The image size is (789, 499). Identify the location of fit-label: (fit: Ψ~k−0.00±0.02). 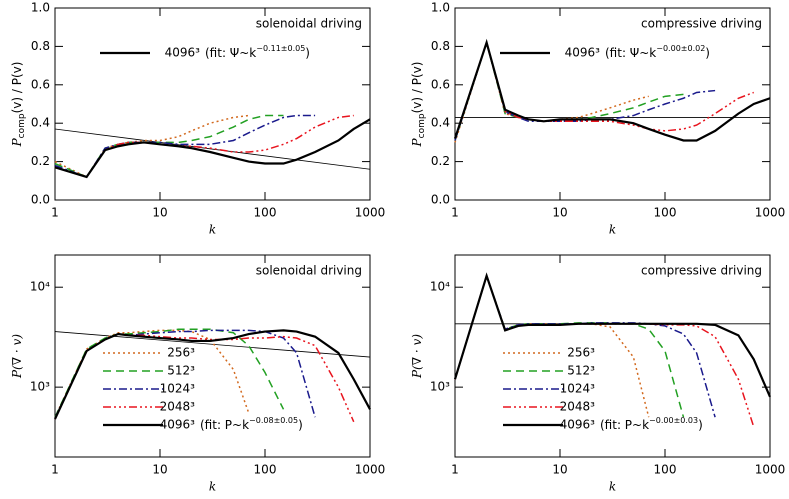
(657, 52).